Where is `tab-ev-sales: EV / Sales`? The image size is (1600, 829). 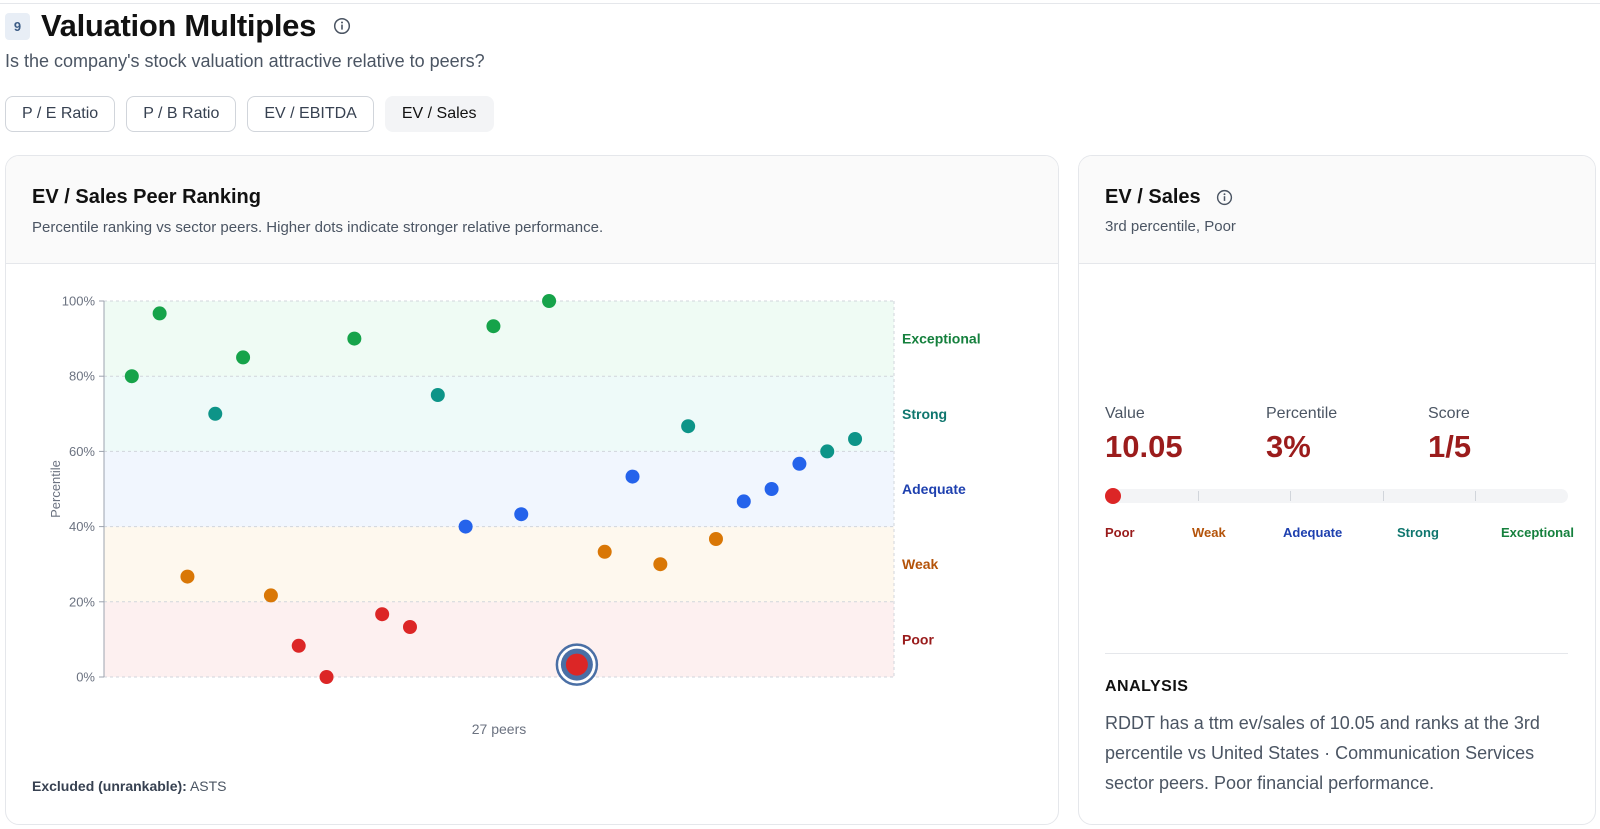 tab-ev-sales: EV / Sales is located at coordinates (439, 114).